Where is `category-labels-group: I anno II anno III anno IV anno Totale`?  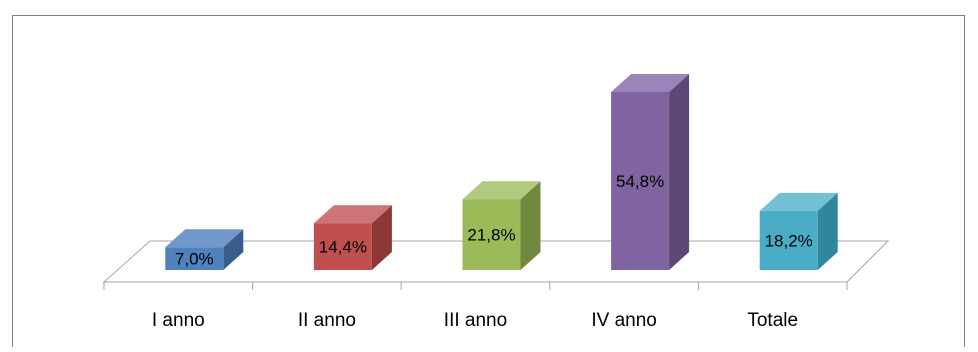 category-labels-group: I anno II anno III anno IV anno Totale is located at coordinates (475, 320).